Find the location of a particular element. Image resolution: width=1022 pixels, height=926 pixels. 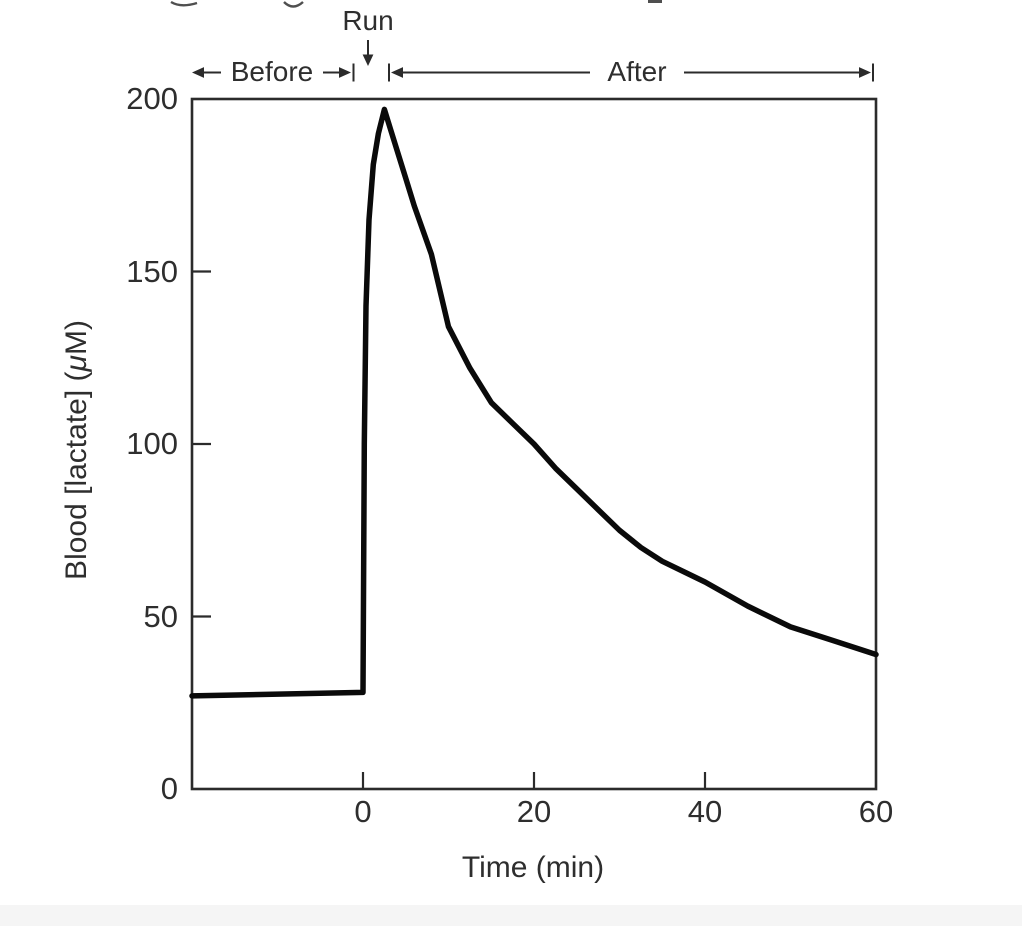

before-right-arrowhead-icon is located at coordinates (345, 72).